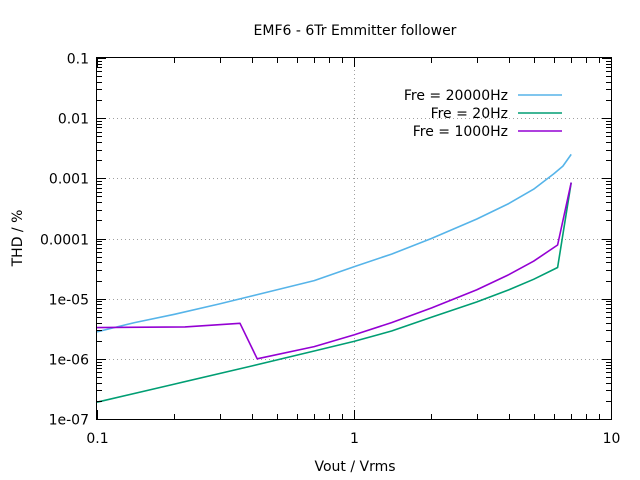 The image size is (640, 480). What do you see at coordinates (78, 60) in the screenshot?
I see `y-tick-label: 0.1` at bounding box center [78, 60].